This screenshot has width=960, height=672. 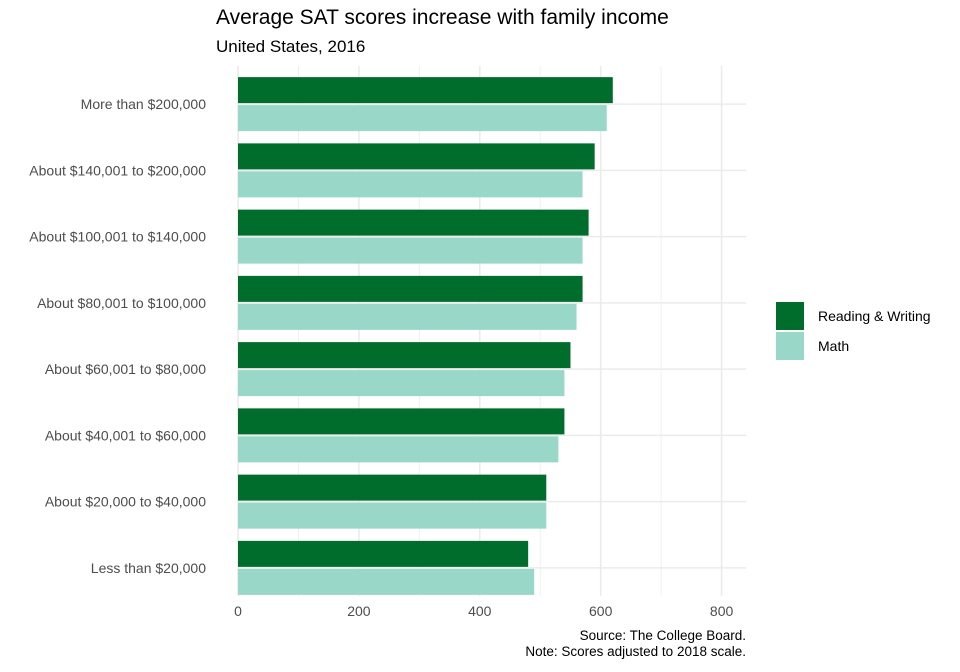 What do you see at coordinates (635, 651) in the screenshot?
I see `caption-note: Note: Scores adjusted to 2018 scale.` at bounding box center [635, 651].